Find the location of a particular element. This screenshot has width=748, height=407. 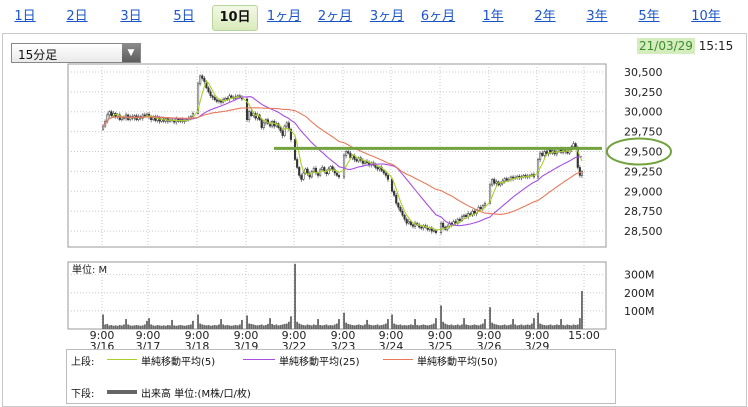

tab-12: 5年 is located at coordinates (649, 16).